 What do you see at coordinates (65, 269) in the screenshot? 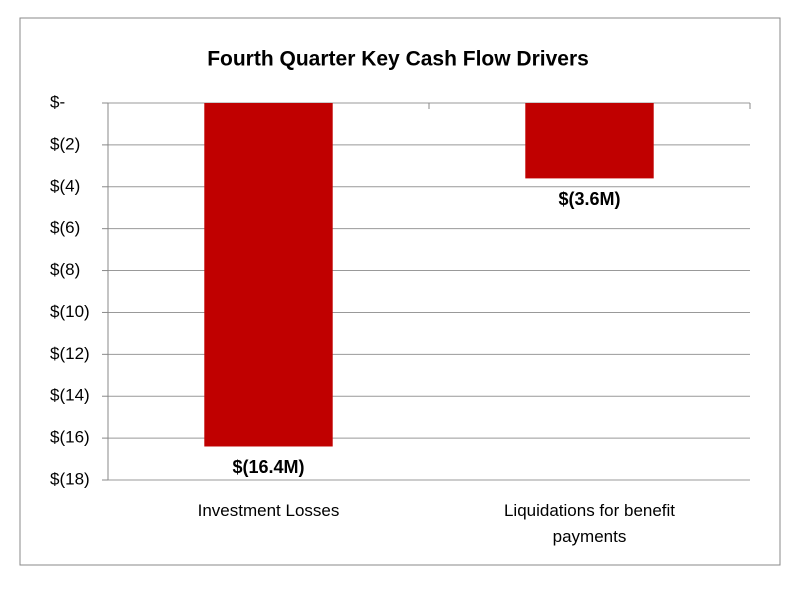
I see `y-tick-label: $(8)` at bounding box center [65, 269].